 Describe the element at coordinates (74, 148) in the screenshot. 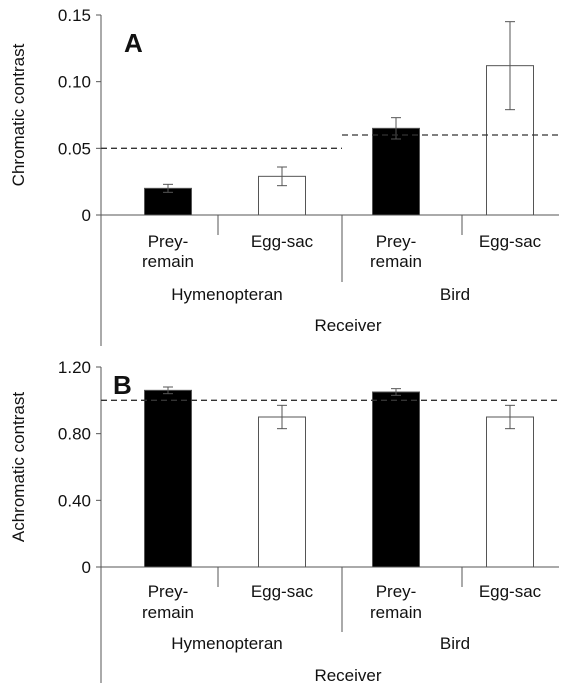

I see `y-tick-label: 0.05` at that location.